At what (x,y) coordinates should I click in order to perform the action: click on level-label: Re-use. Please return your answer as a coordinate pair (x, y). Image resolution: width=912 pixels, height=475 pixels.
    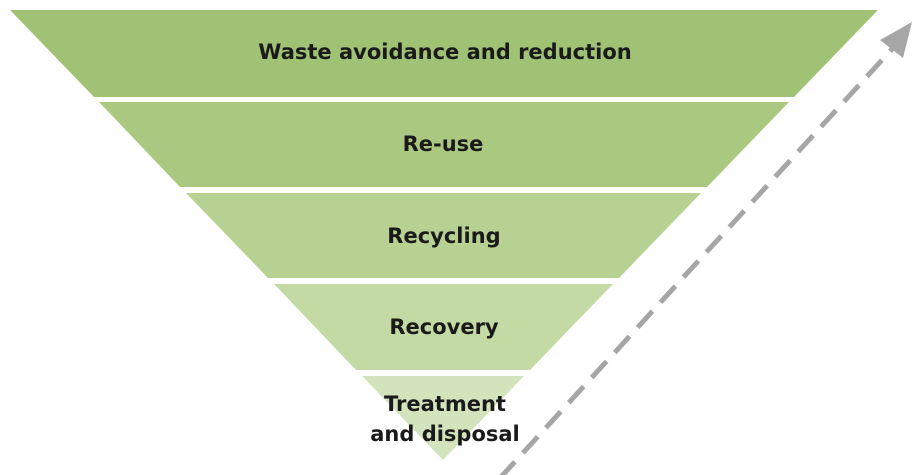
    Looking at the image, I should click on (443, 144).